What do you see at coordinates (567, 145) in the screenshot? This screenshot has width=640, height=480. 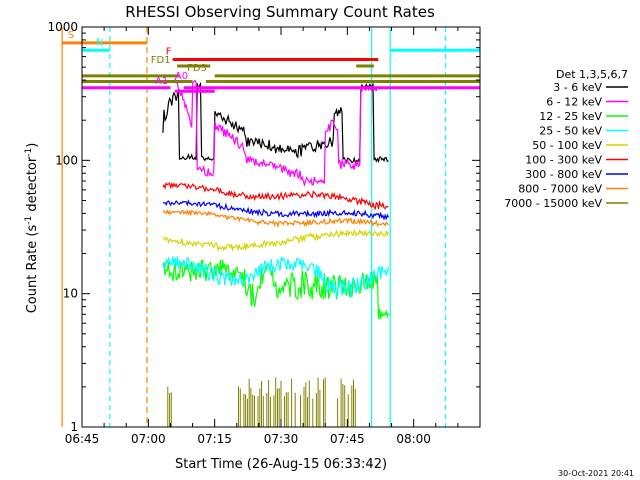 I see `legend-label: 50 - 100 keV` at bounding box center [567, 145].